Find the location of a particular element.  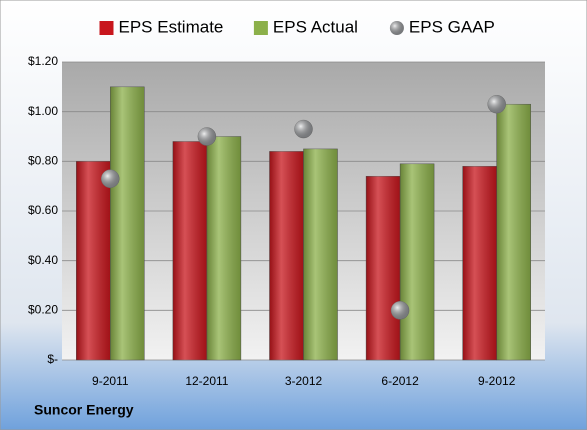

x-tick-label: 3-2012 is located at coordinates (304, 381).